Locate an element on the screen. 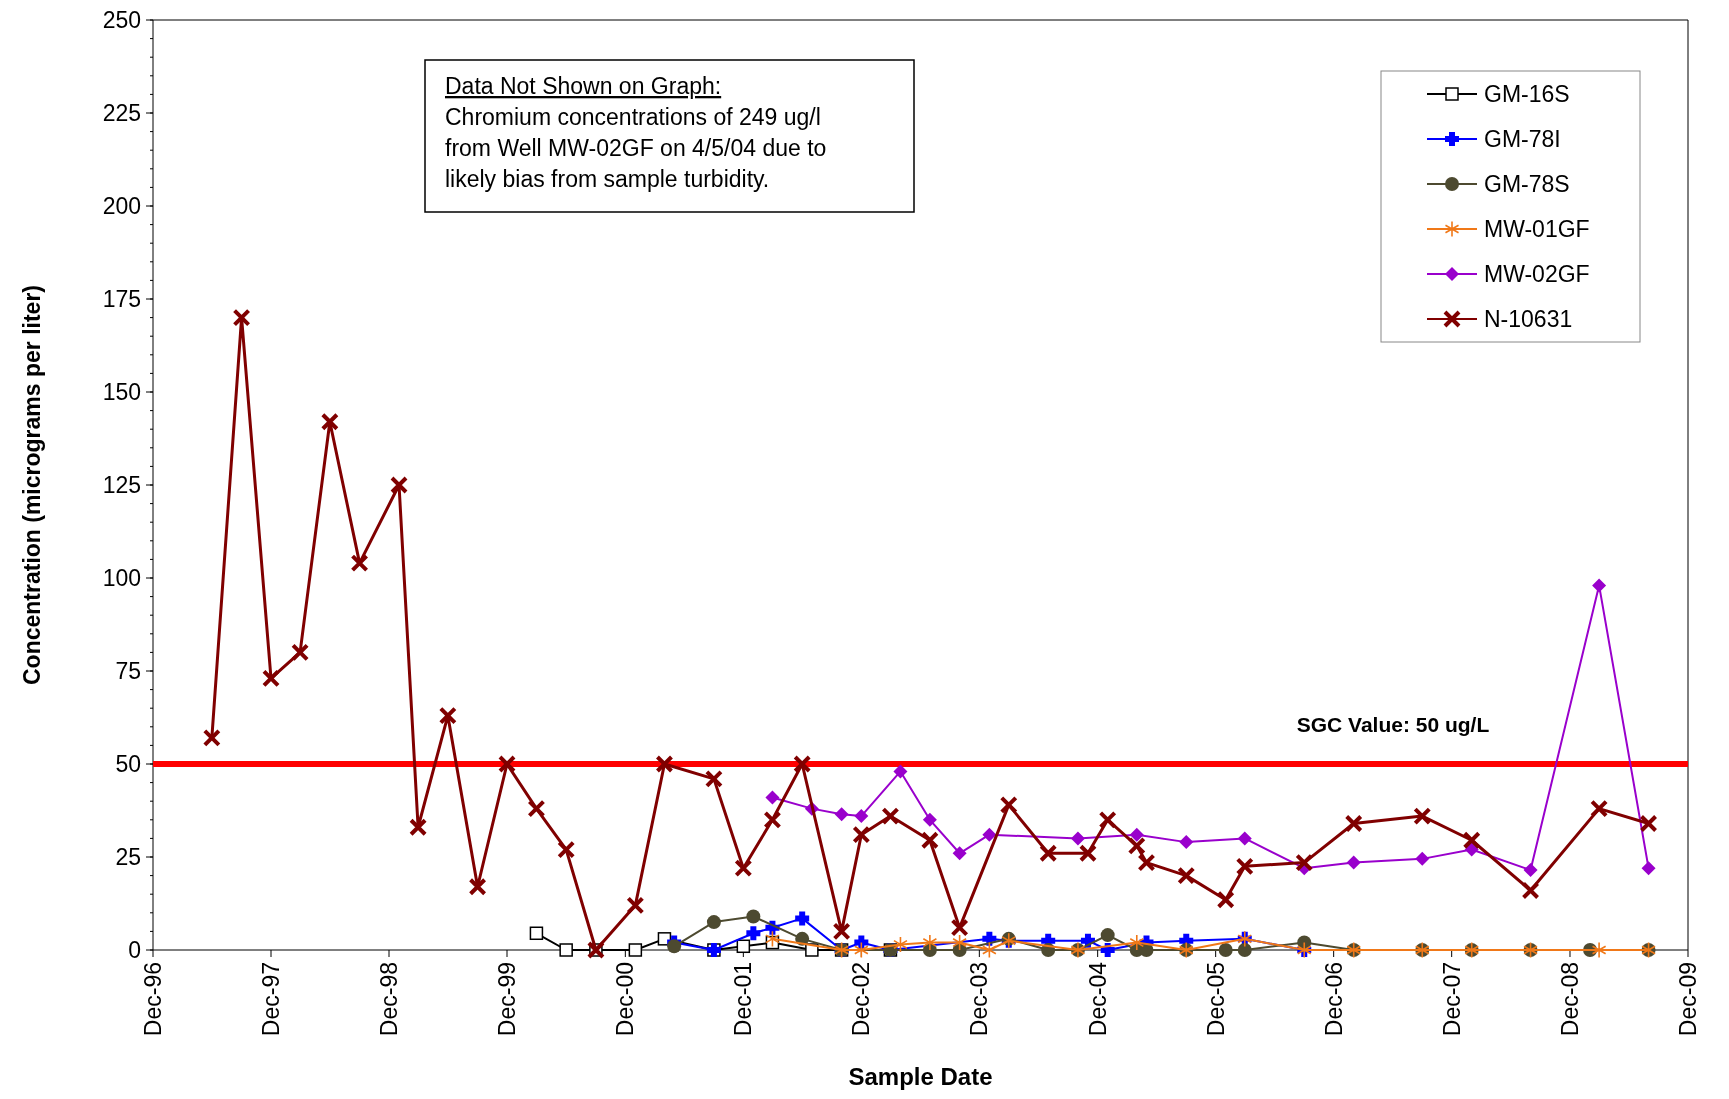  y-tick-label: 100 is located at coordinates (121, 578).